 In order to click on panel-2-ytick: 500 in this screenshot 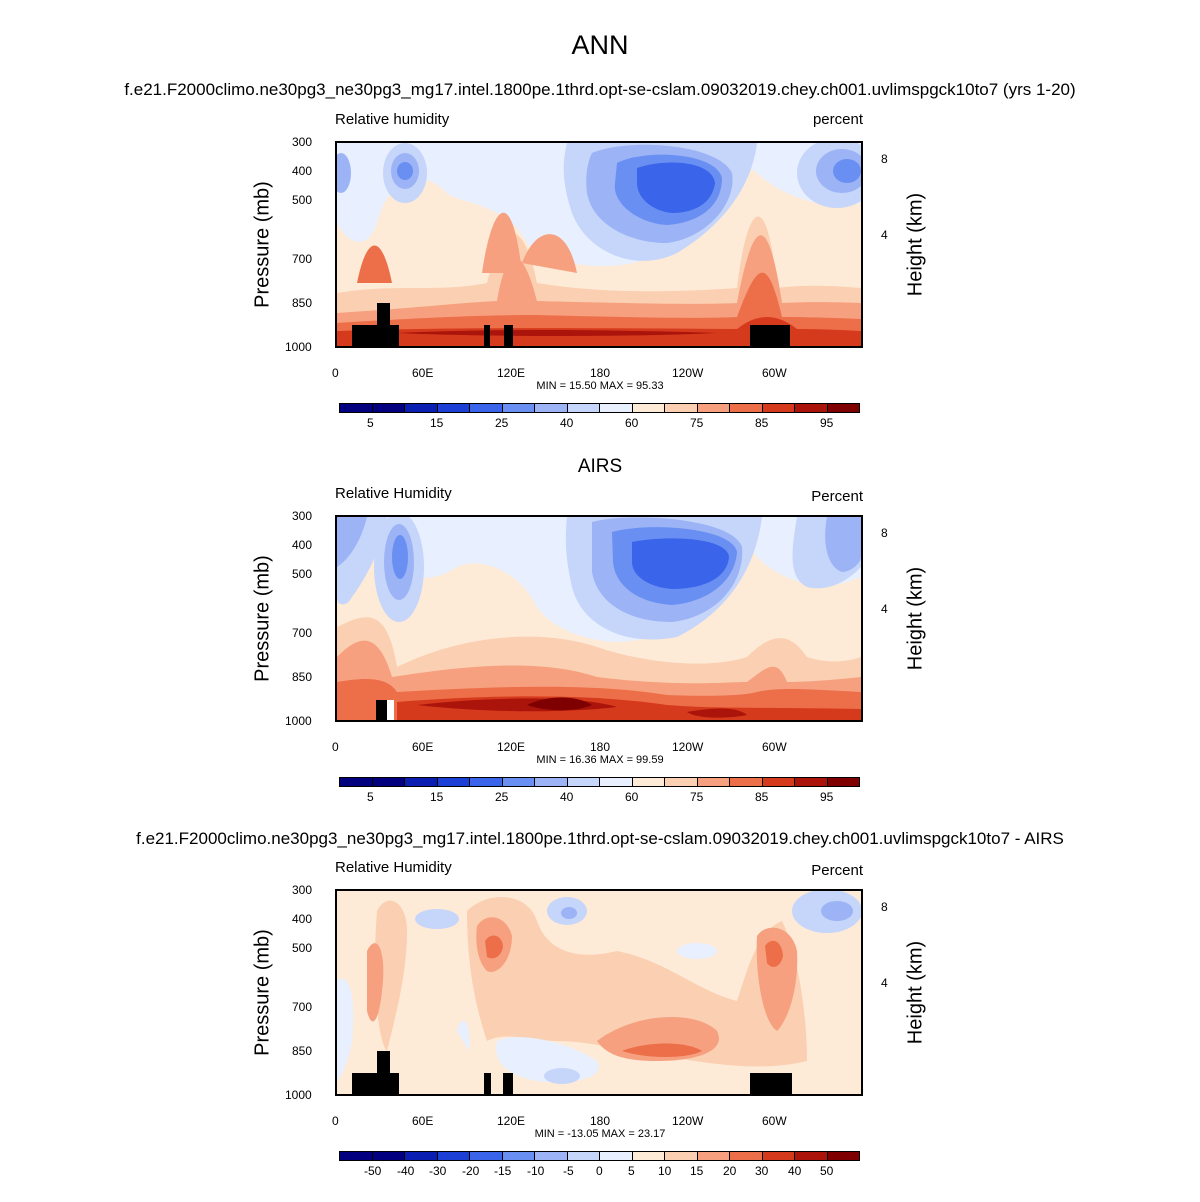, I will do `click(302, 574)`.